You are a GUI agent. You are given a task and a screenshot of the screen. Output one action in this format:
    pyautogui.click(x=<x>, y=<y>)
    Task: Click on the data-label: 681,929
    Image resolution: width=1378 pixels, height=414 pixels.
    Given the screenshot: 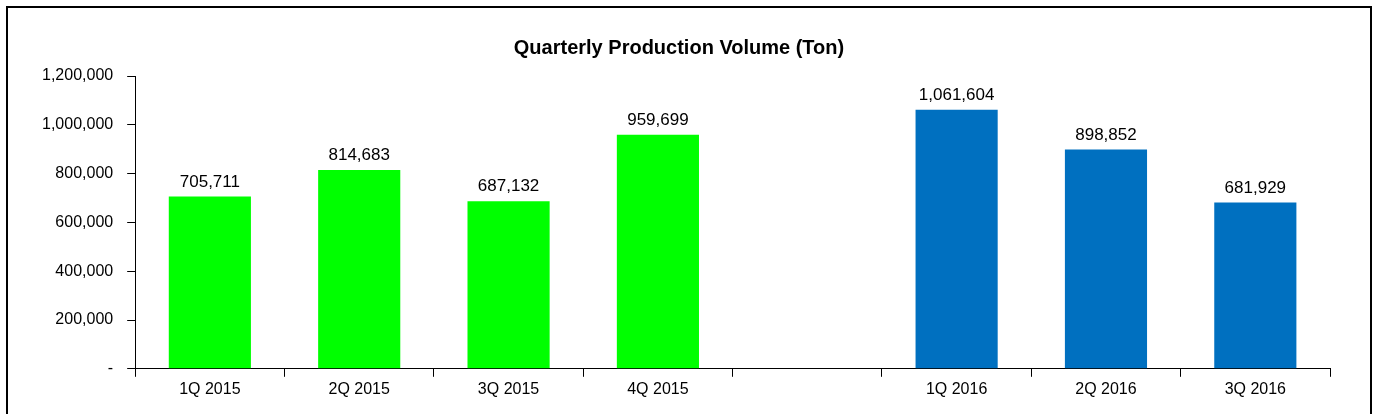 What is the action you would take?
    pyautogui.click(x=1255, y=187)
    